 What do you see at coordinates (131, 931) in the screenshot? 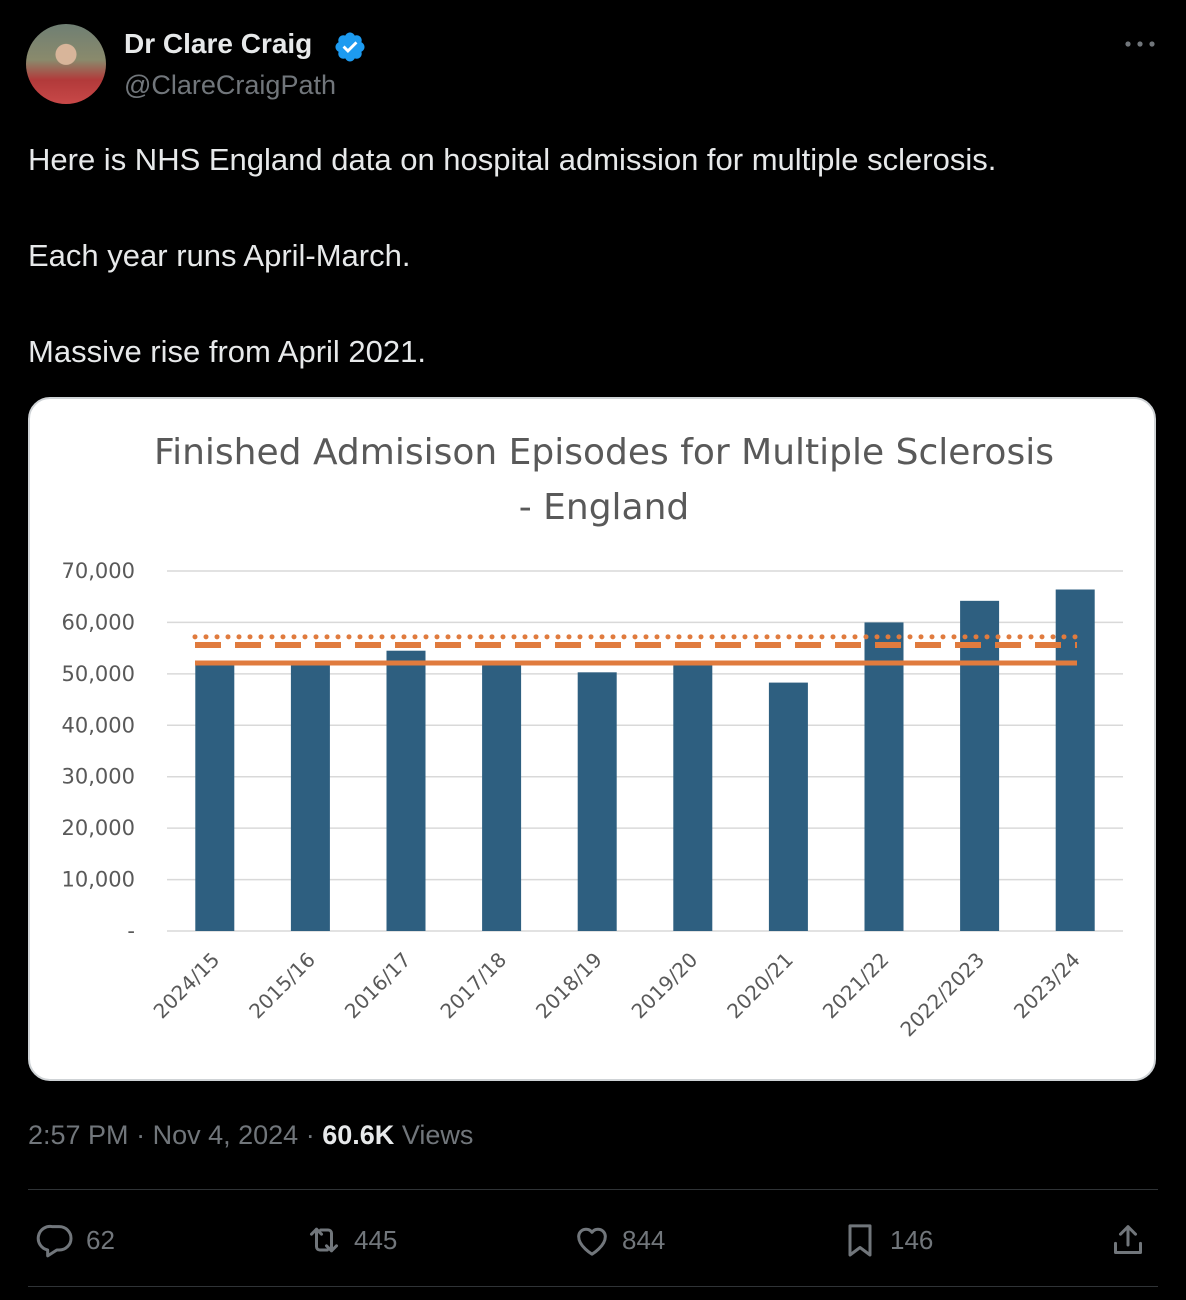
I see `y-tick-label: -` at bounding box center [131, 931].